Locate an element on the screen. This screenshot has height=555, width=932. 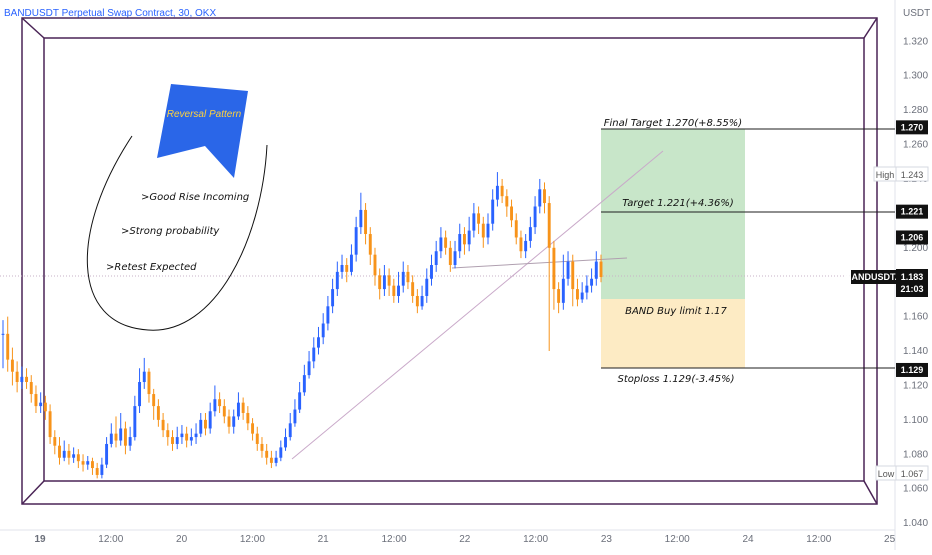
y-tick-label: 1.160 is located at coordinates (915, 317).